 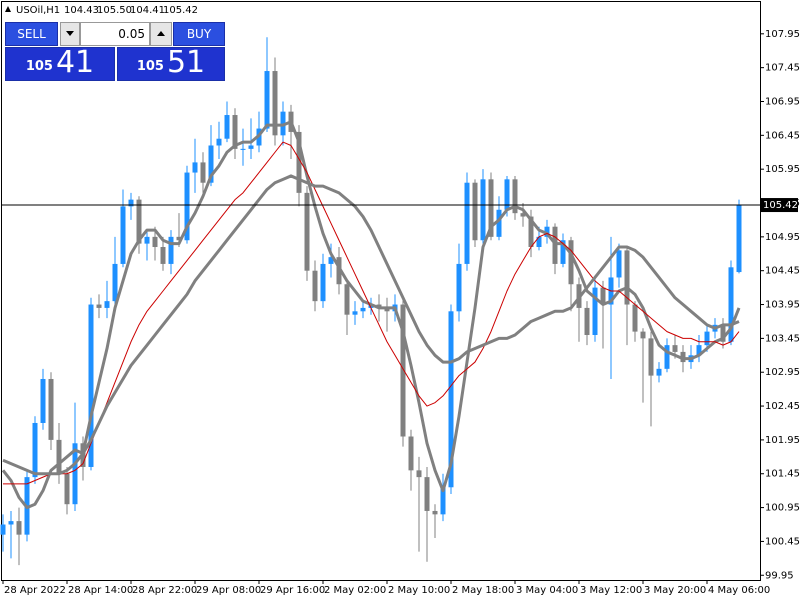 What do you see at coordinates (782, 474) in the screenshot?
I see `y-tick-label: 101.45` at bounding box center [782, 474].